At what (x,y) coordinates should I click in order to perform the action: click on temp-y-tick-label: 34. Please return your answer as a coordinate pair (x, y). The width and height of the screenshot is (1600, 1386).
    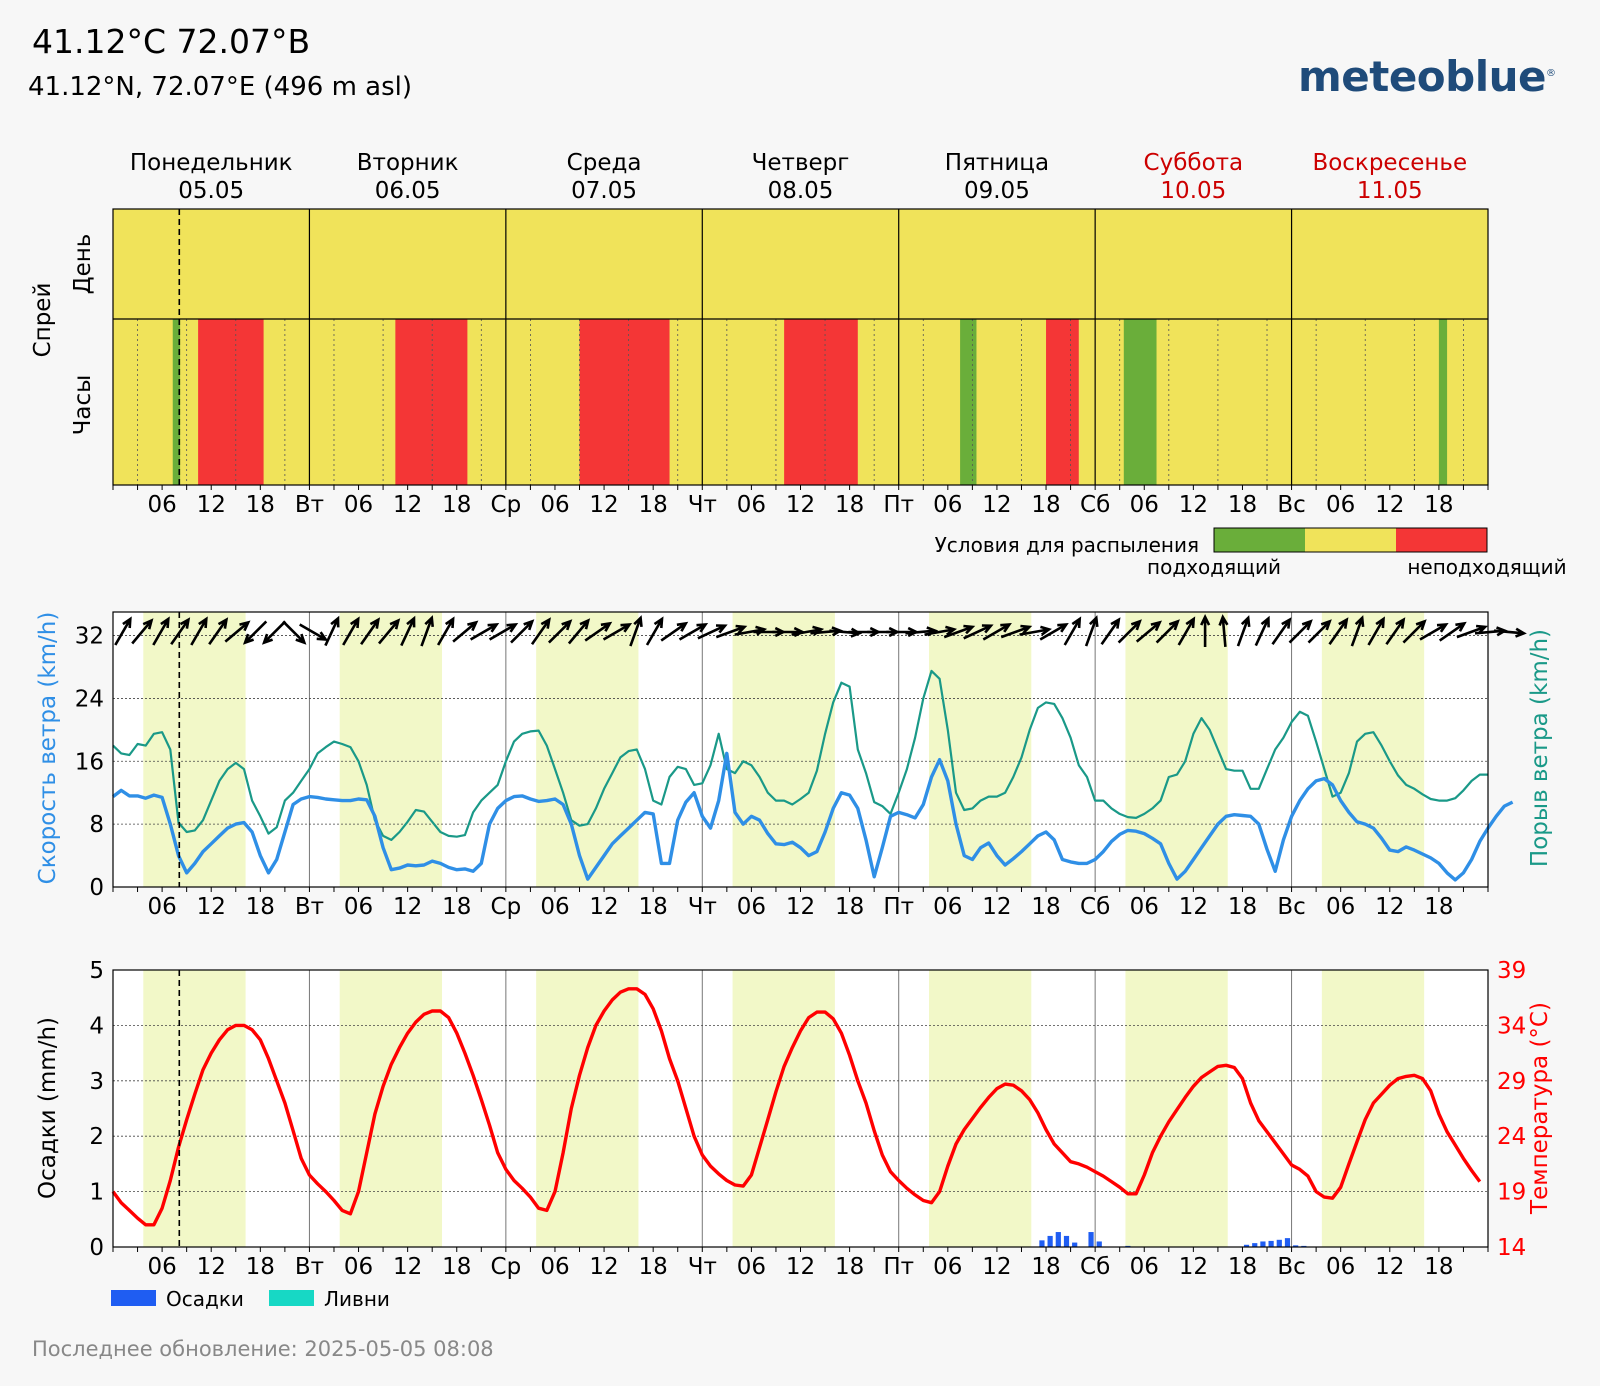
    Looking at the image, I should click on (1511, 1026).